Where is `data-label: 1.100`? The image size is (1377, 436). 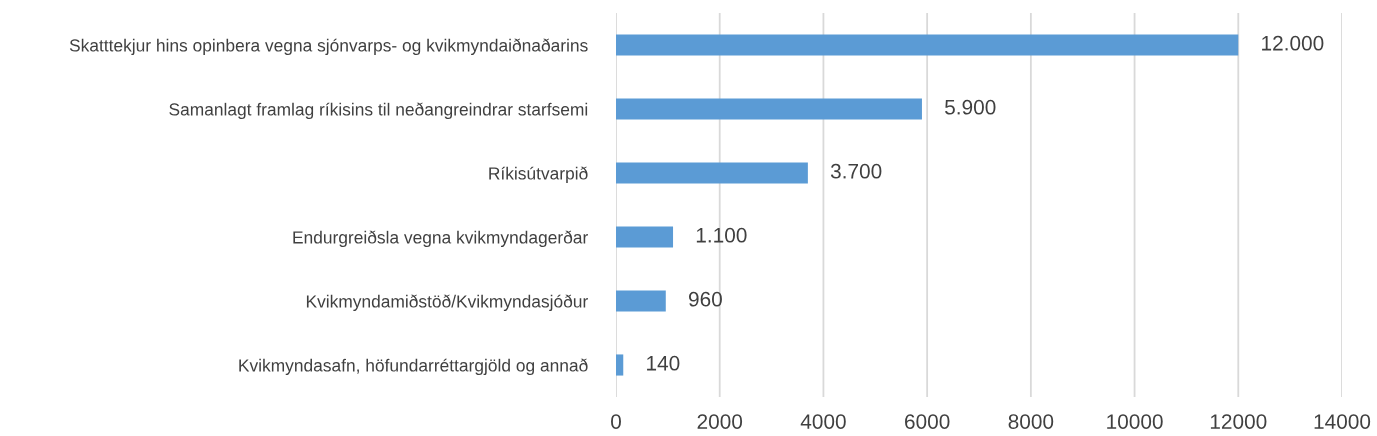
data-label: 1.100 is located at coordinates (721, 235).